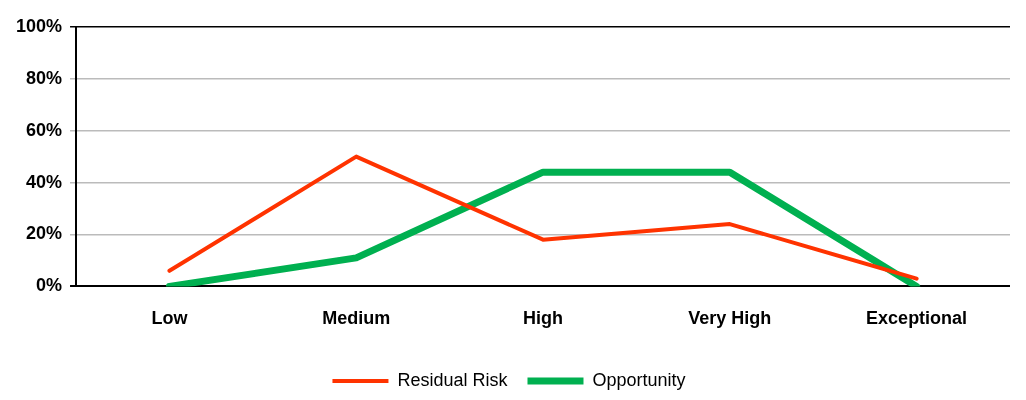  What do you see at coordinates (453, 379) in the screenshot?
I see `legend-label: Residual Risk` at bounding box center [453, 379].